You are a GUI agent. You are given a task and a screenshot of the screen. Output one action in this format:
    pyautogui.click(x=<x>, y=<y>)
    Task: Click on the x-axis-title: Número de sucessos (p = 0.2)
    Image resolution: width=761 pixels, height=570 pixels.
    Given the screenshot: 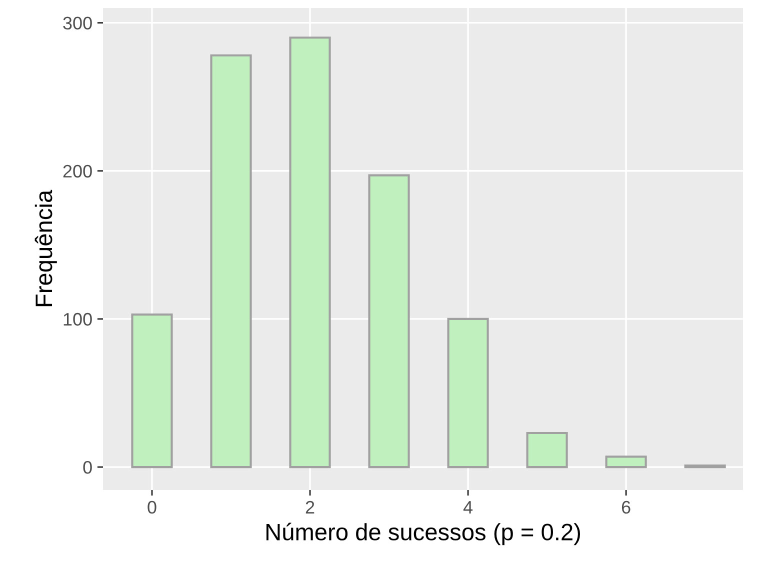 What is the action you would take?
    pyautogui.click(x=423, y=534)
    